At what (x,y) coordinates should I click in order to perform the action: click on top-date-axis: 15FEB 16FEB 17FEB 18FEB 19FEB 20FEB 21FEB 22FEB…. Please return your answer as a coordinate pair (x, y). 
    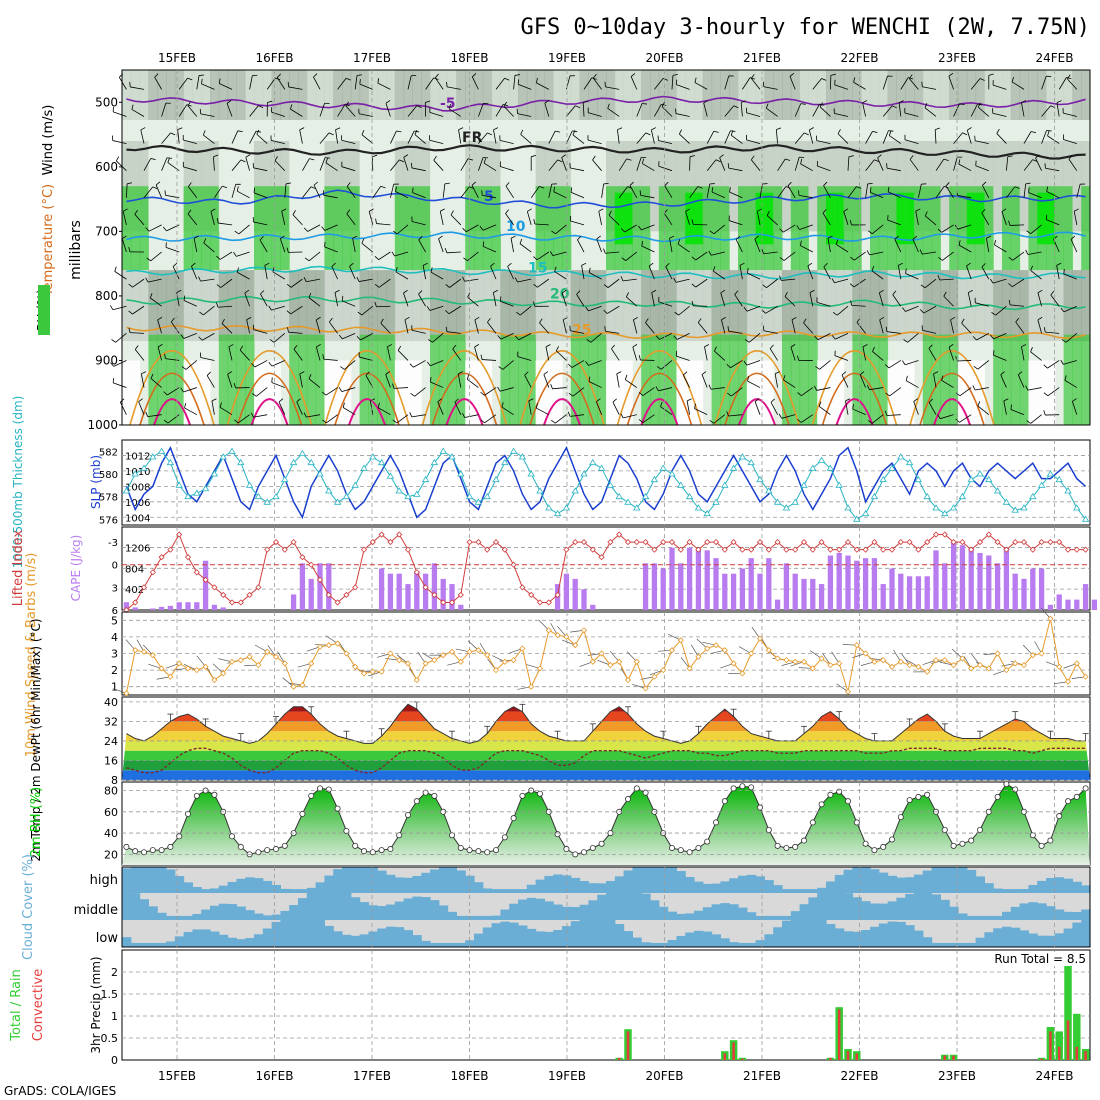
    Looking at the image, I should click on (616, 58).